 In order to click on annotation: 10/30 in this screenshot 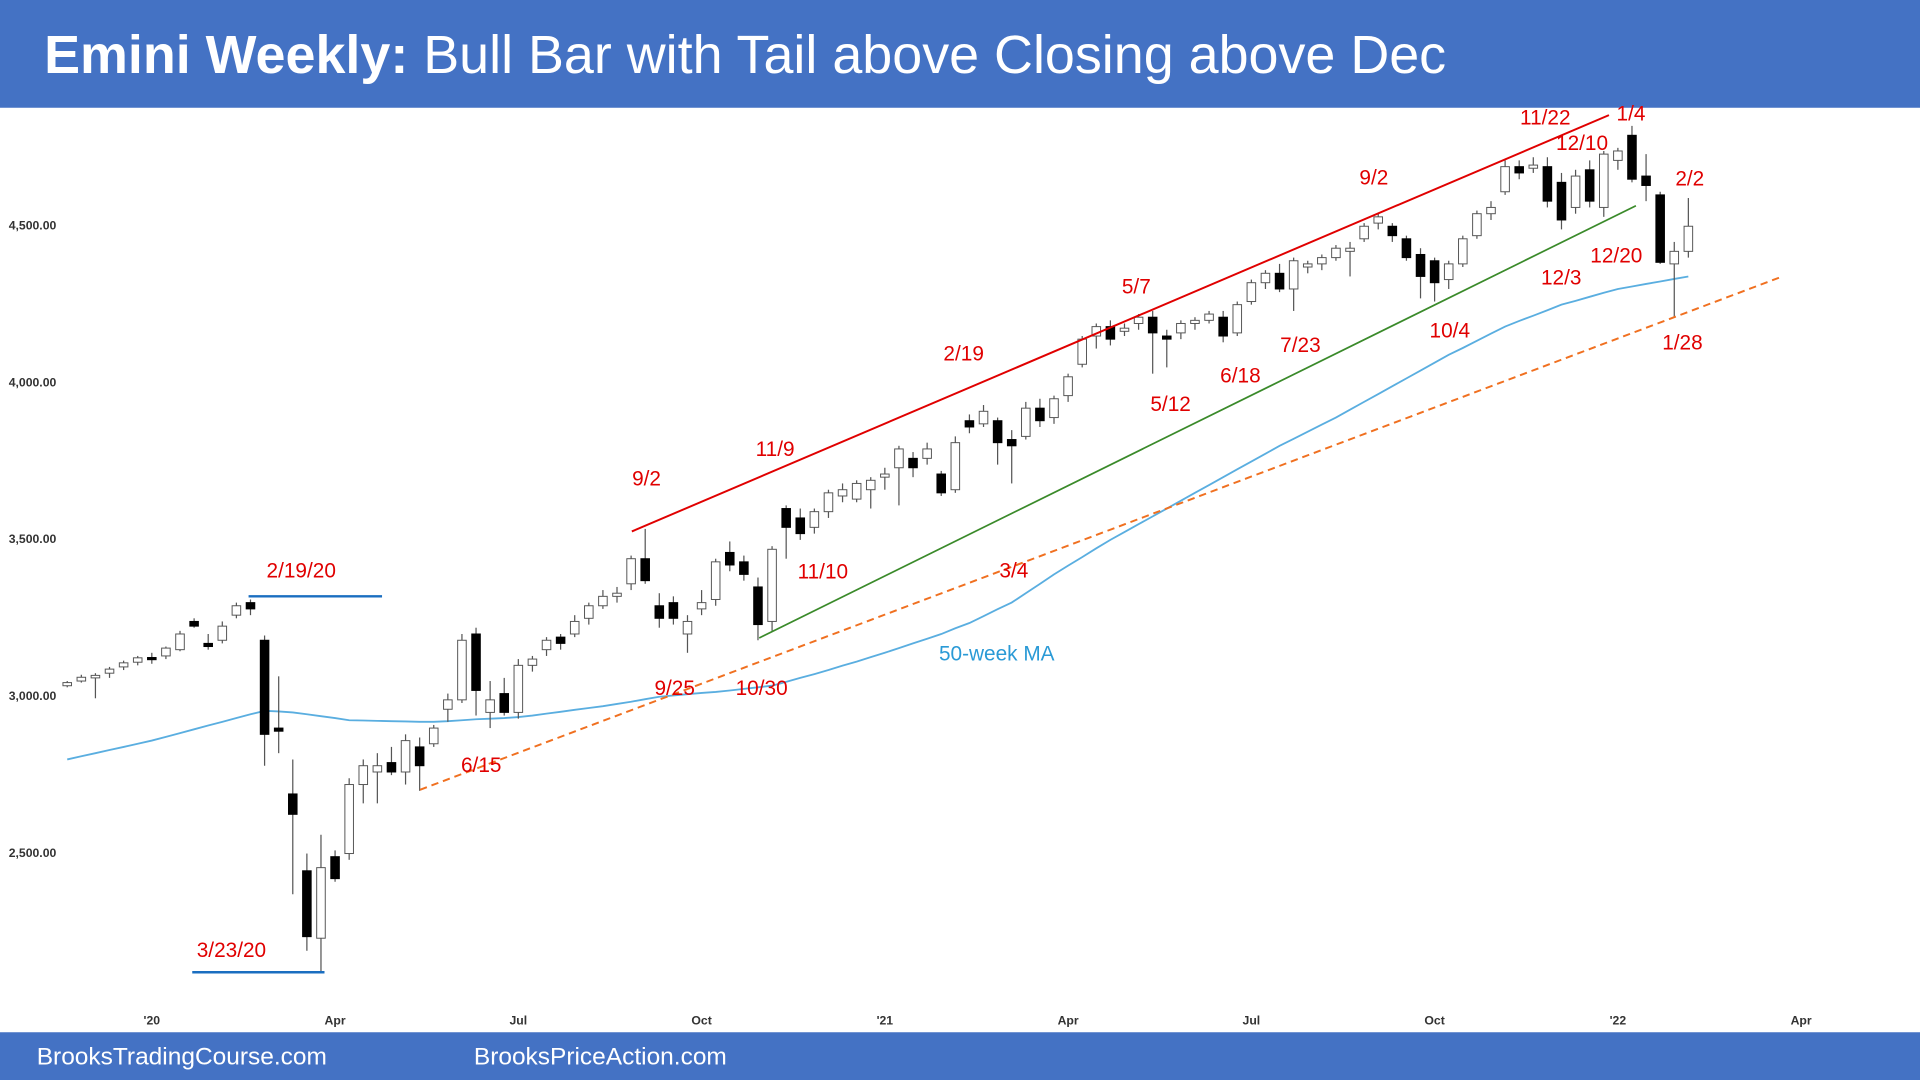, I will do `click(762, 688)`.